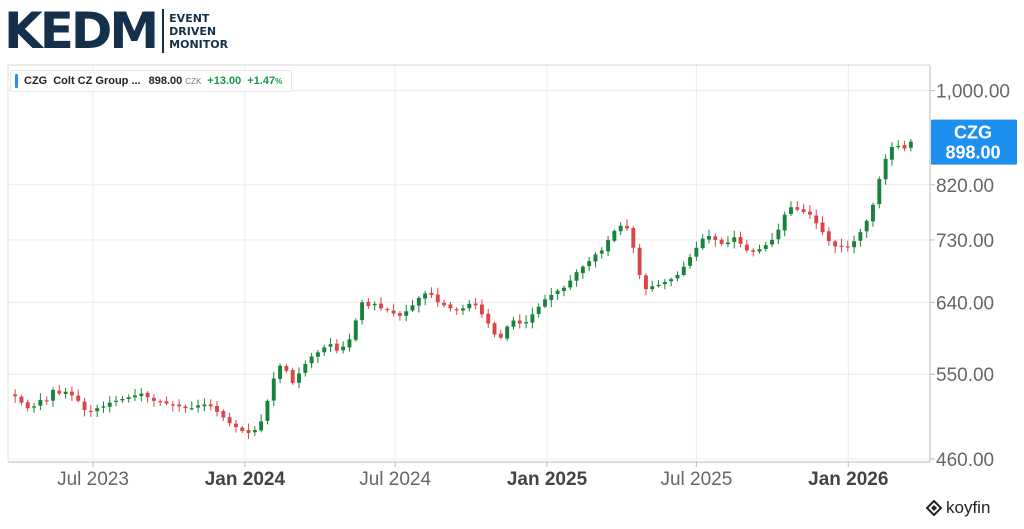 The image size is (1024, 529). I want to click on price-tag-ticker: CZG, so click(973, 133).